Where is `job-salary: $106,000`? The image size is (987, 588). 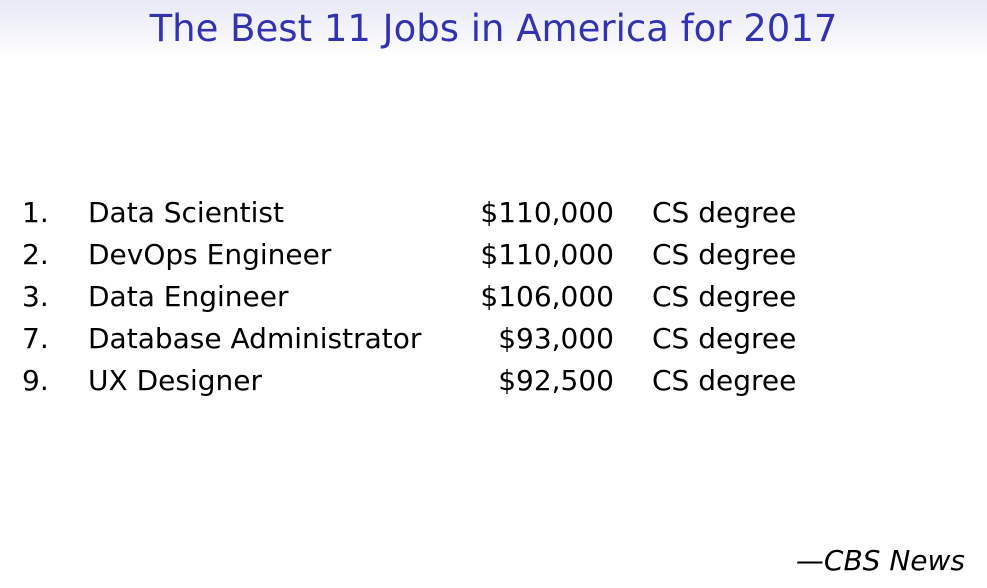 job-salary: $106,000 is located at coordinates (547, 296).